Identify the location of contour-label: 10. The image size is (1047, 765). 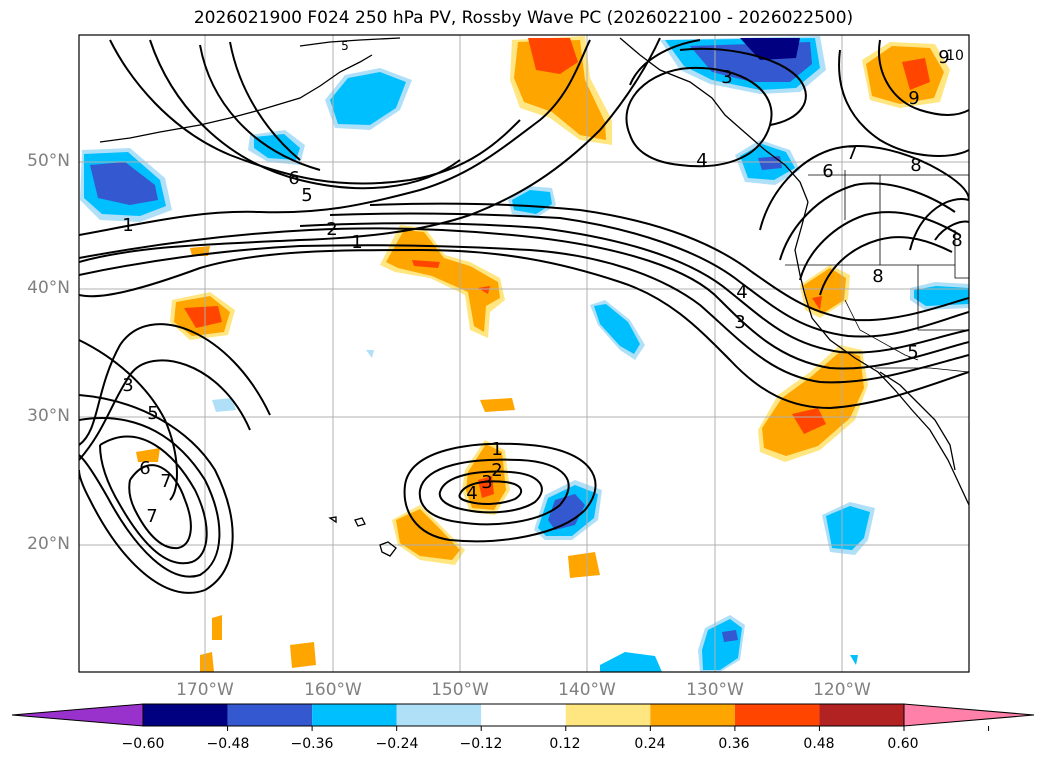
(955, 56).